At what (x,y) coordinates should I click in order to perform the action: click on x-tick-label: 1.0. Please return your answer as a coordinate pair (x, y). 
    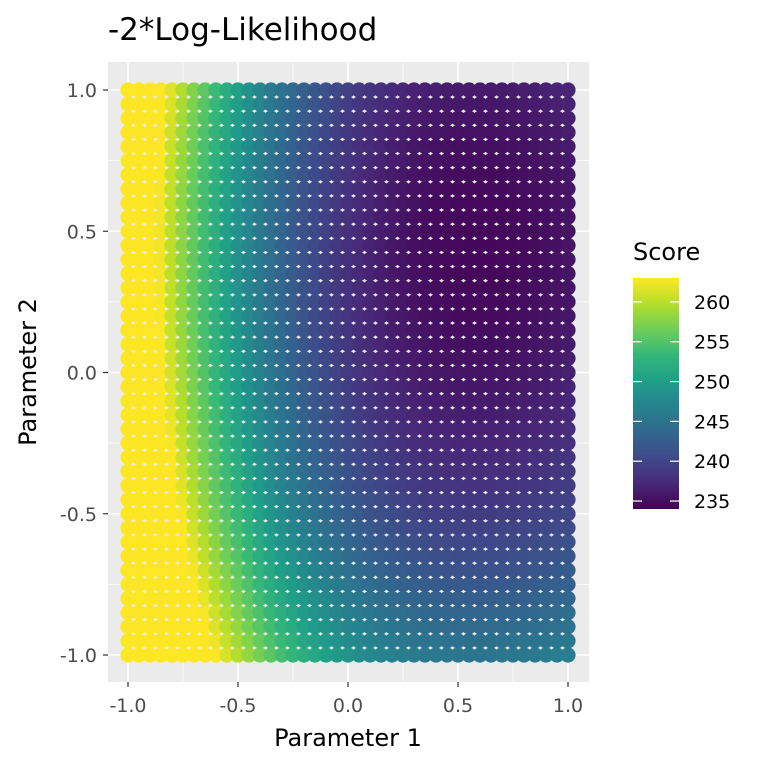
    Looking at the image, I should click on (568, 706).